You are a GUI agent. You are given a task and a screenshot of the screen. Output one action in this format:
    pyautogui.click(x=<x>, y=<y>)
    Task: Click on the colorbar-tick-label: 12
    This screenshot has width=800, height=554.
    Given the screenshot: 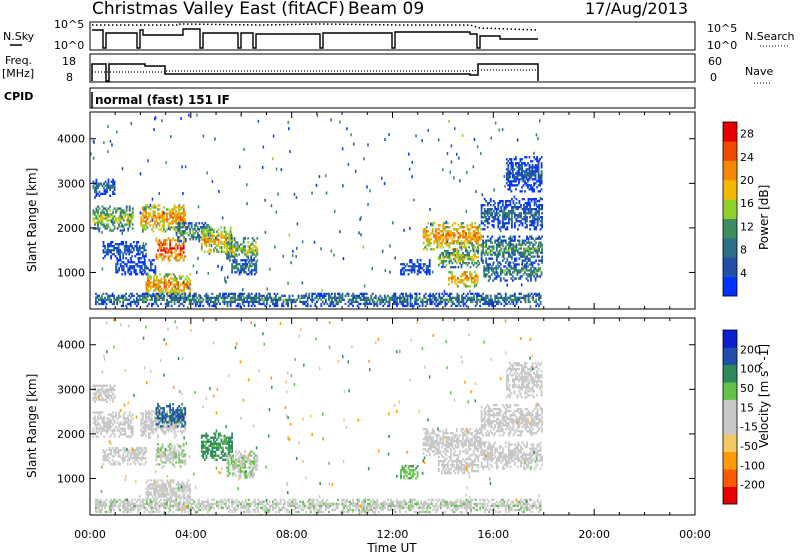 What is the action you would take?
    pyautogui.click(x=747, y=226)
    